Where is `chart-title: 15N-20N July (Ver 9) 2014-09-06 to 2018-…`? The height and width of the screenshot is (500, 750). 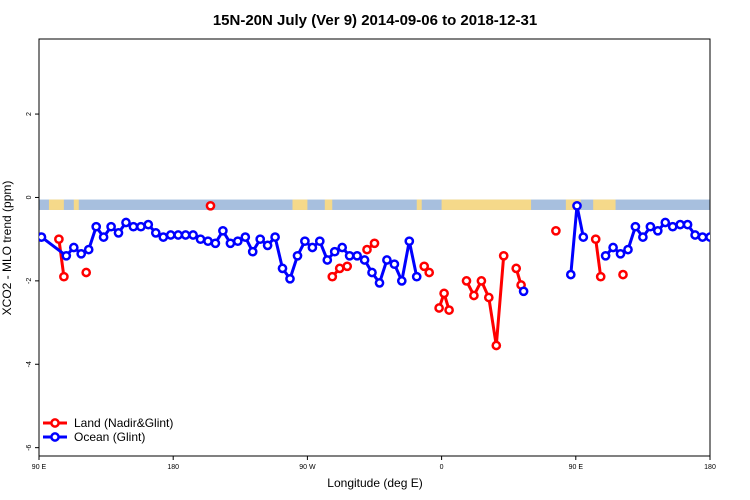 chart-title: 15N-20N July (Ver 9) 2014-09-06 to 2018-… is located at coordinates (375, 20).